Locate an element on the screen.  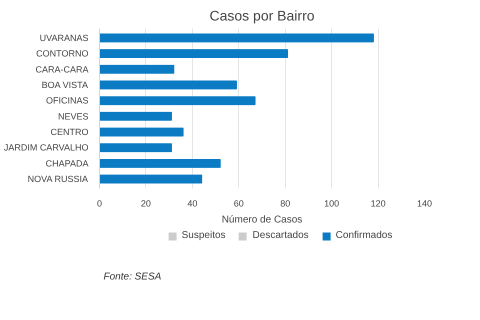
legend-label: Descartados is located at coordinates (280, 235).